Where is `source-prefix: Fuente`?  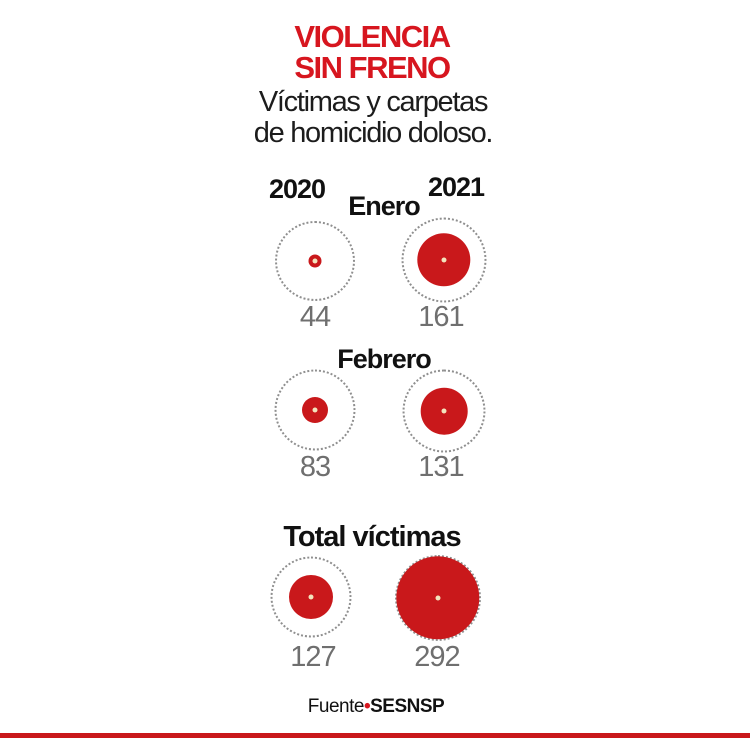 source-prefix: Fuente is located at coordinates (336, 706).